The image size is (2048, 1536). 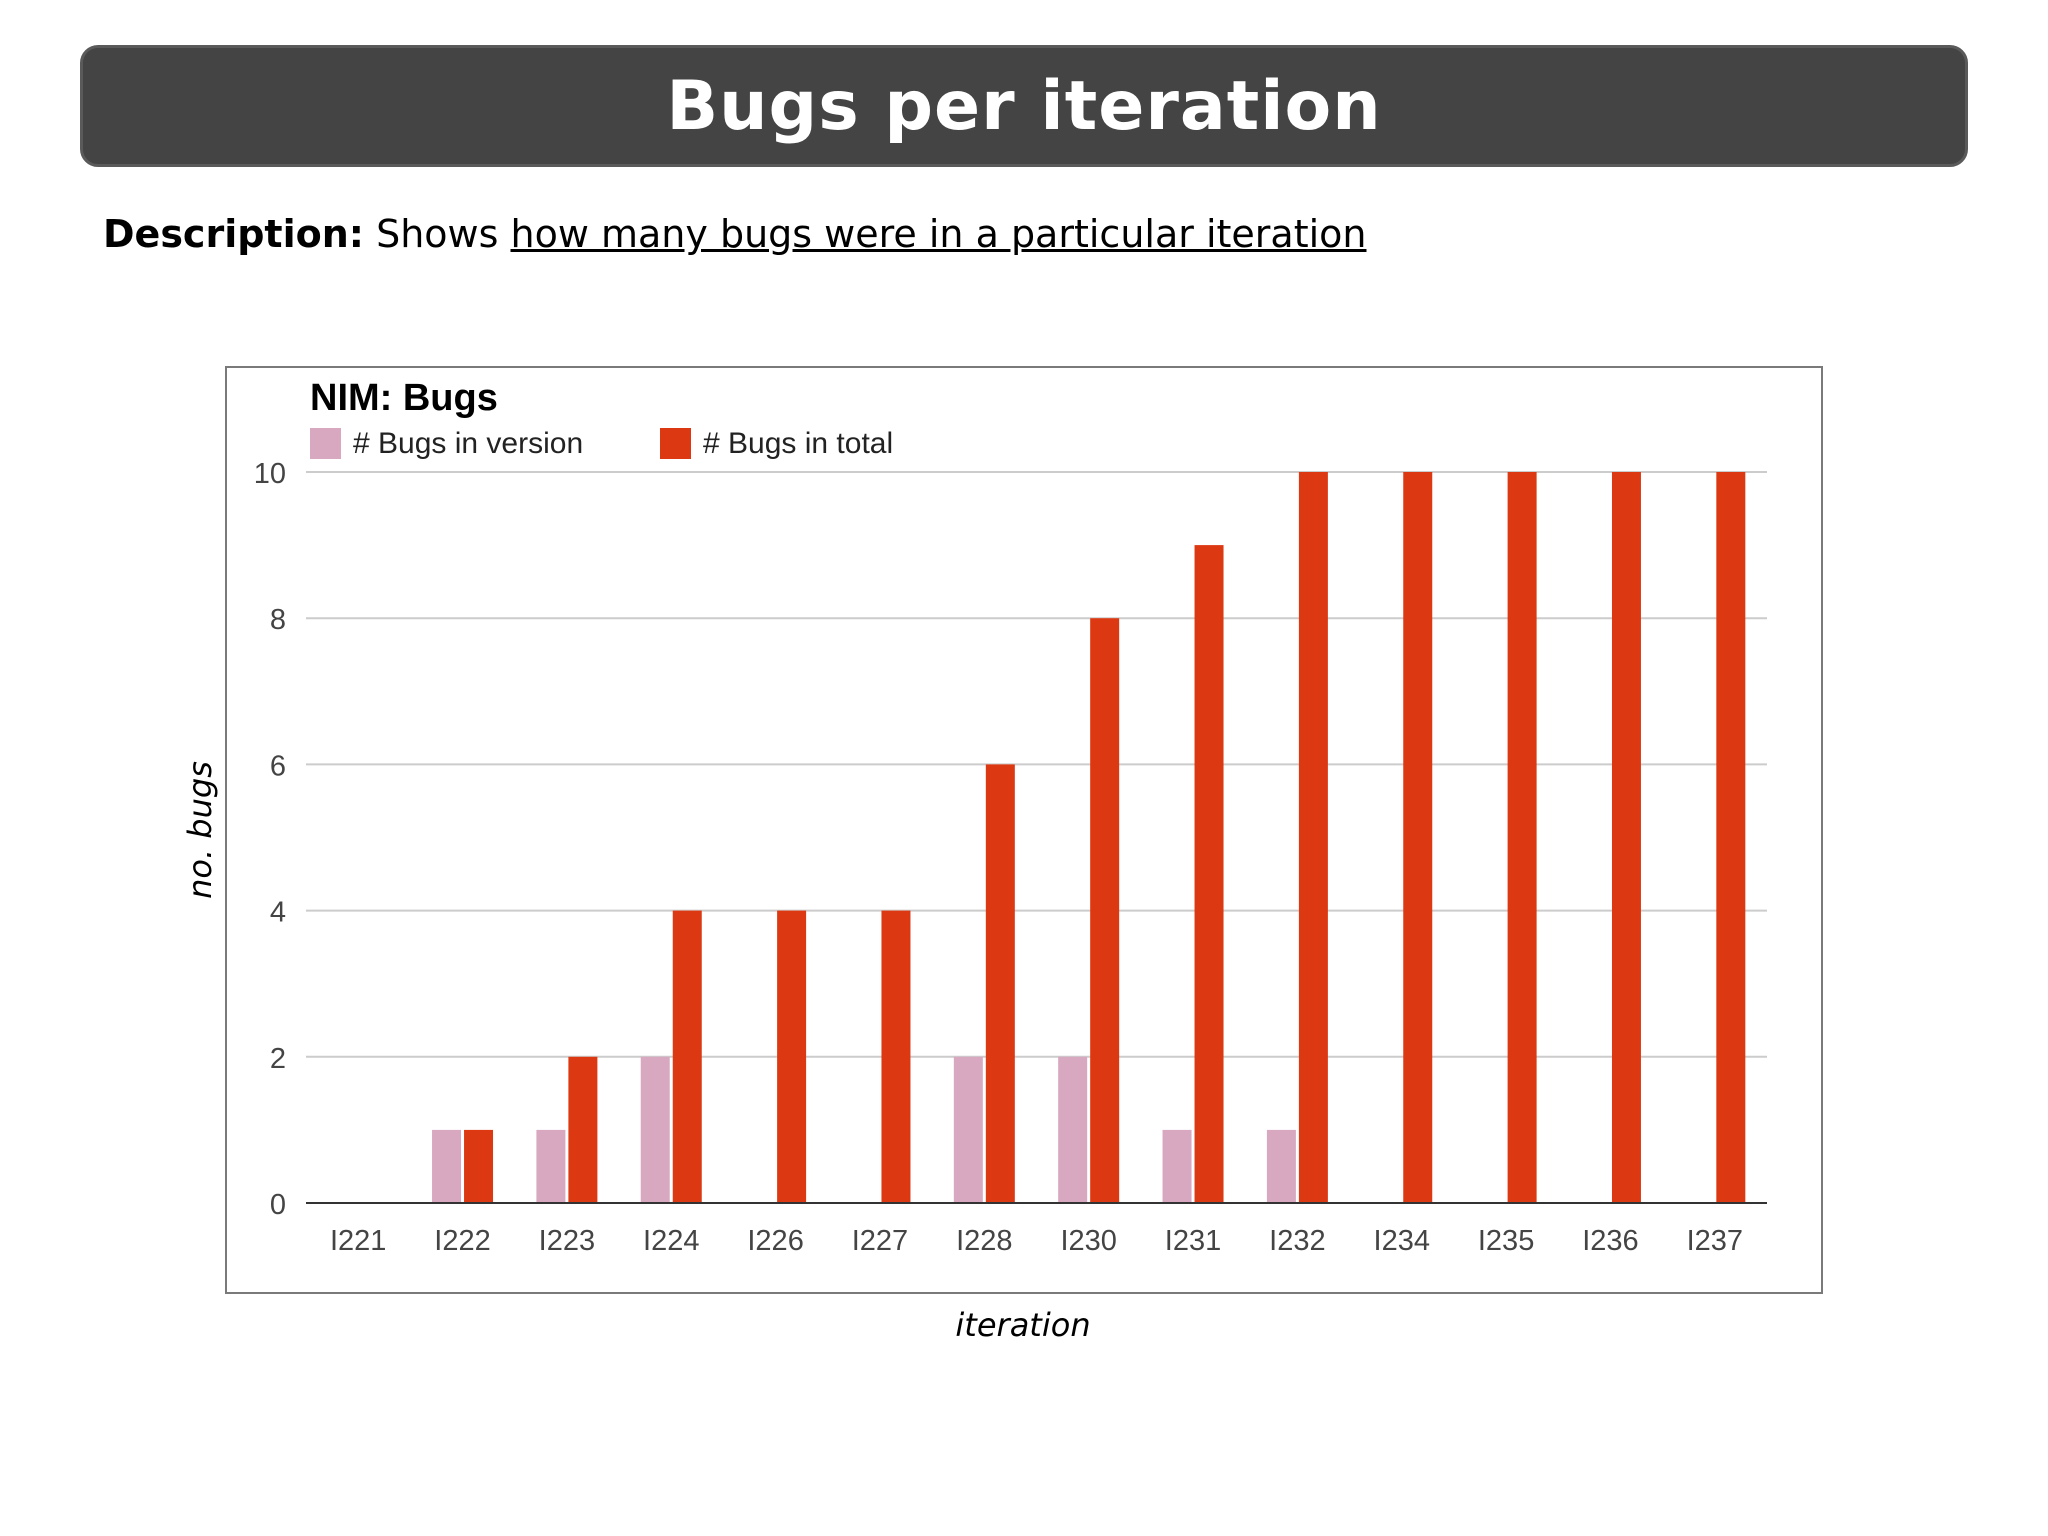 I want to click on title-banner: Bugs per iteration, so click(x=1024, y=106).